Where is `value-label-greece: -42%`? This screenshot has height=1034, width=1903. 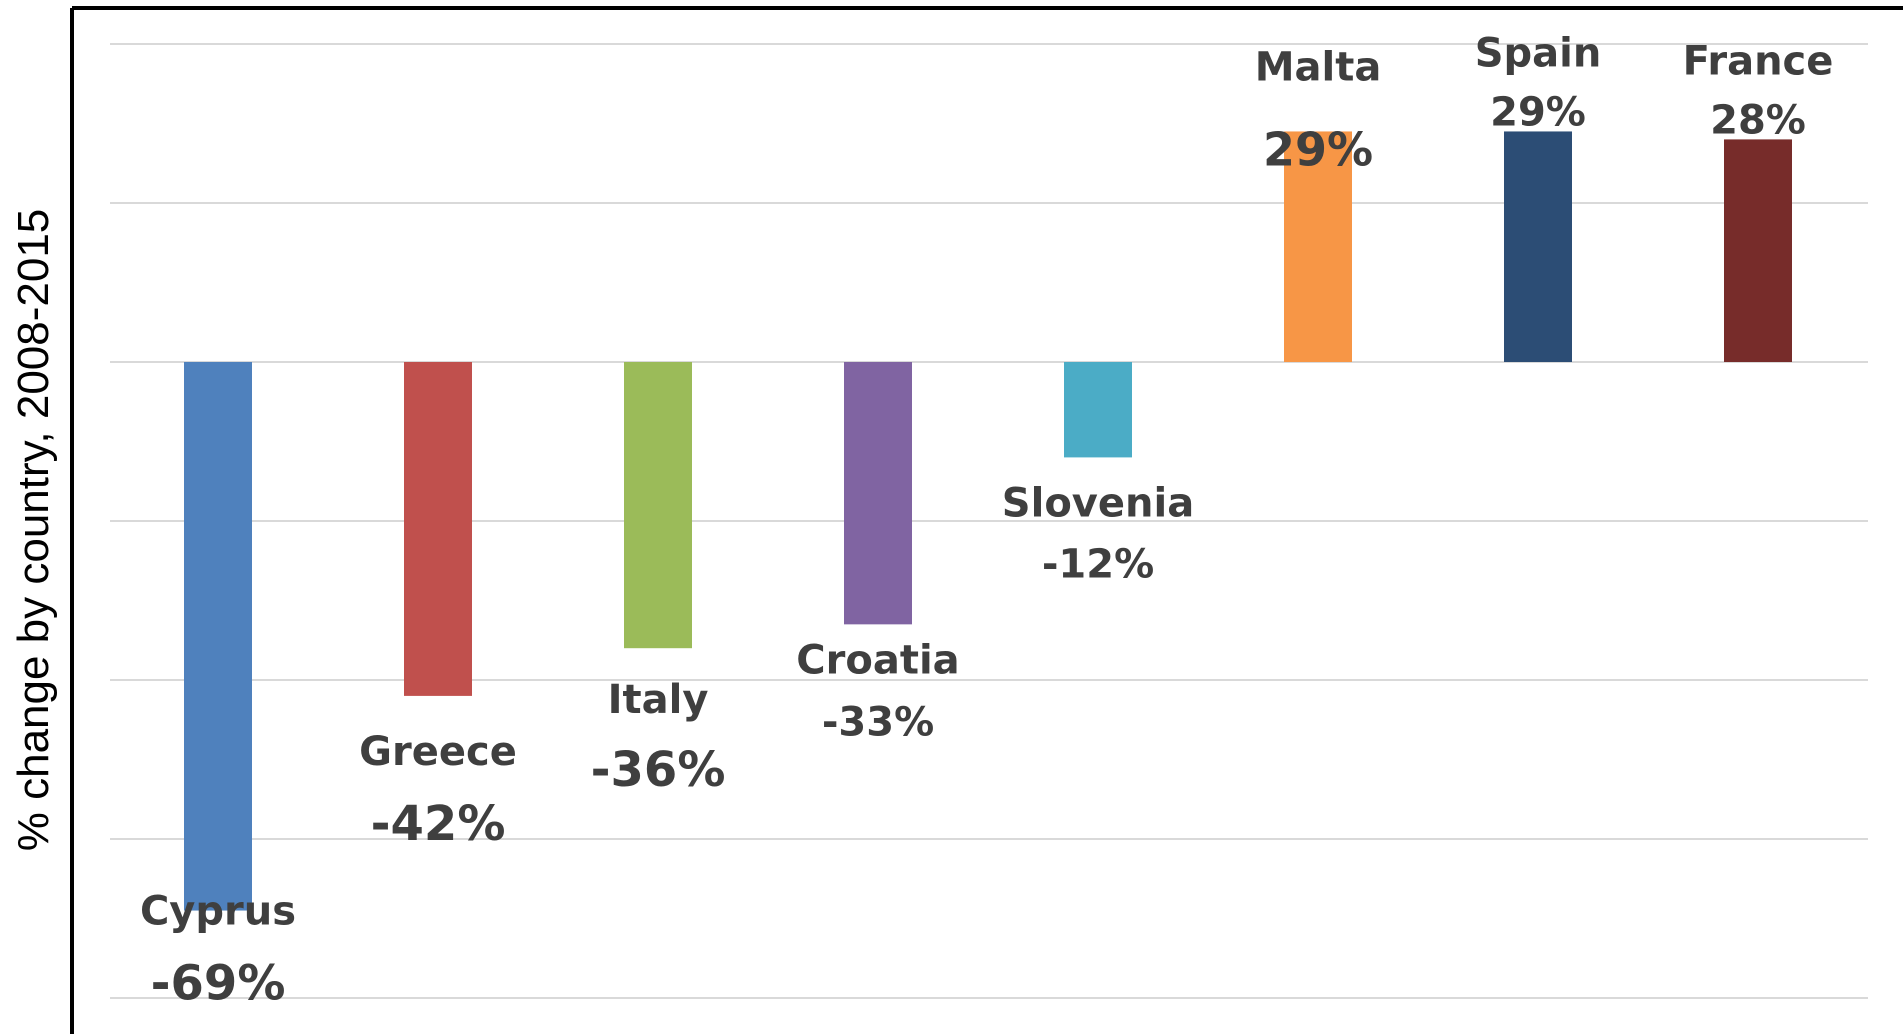
value-label-greece: -42% is located at coordinates (438, 824).